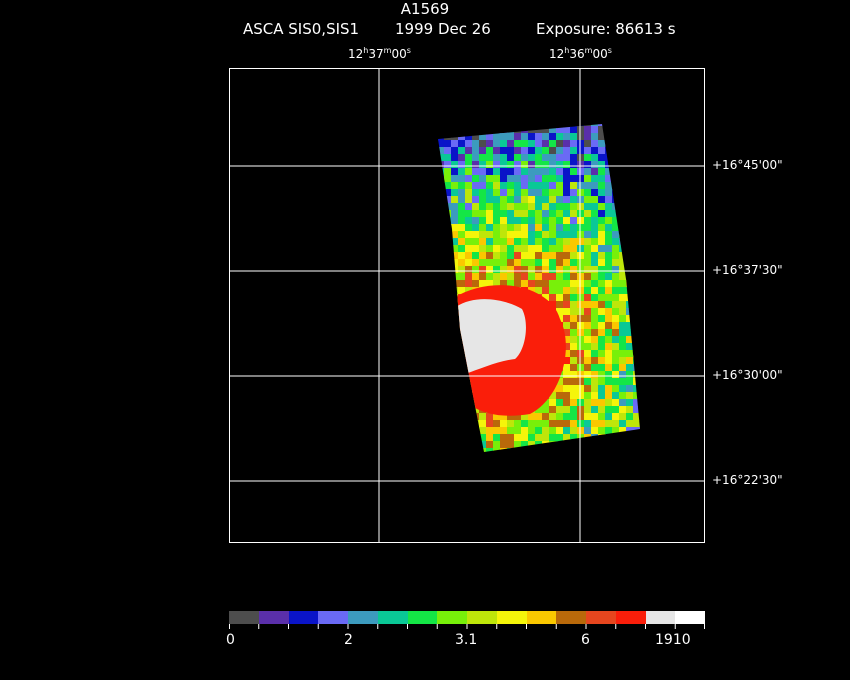 The image size is (850, 680). Describe the element at coordinates (747, 480) in the screenshot. I see `dec-label-2230: +16°22'30"` at that location.